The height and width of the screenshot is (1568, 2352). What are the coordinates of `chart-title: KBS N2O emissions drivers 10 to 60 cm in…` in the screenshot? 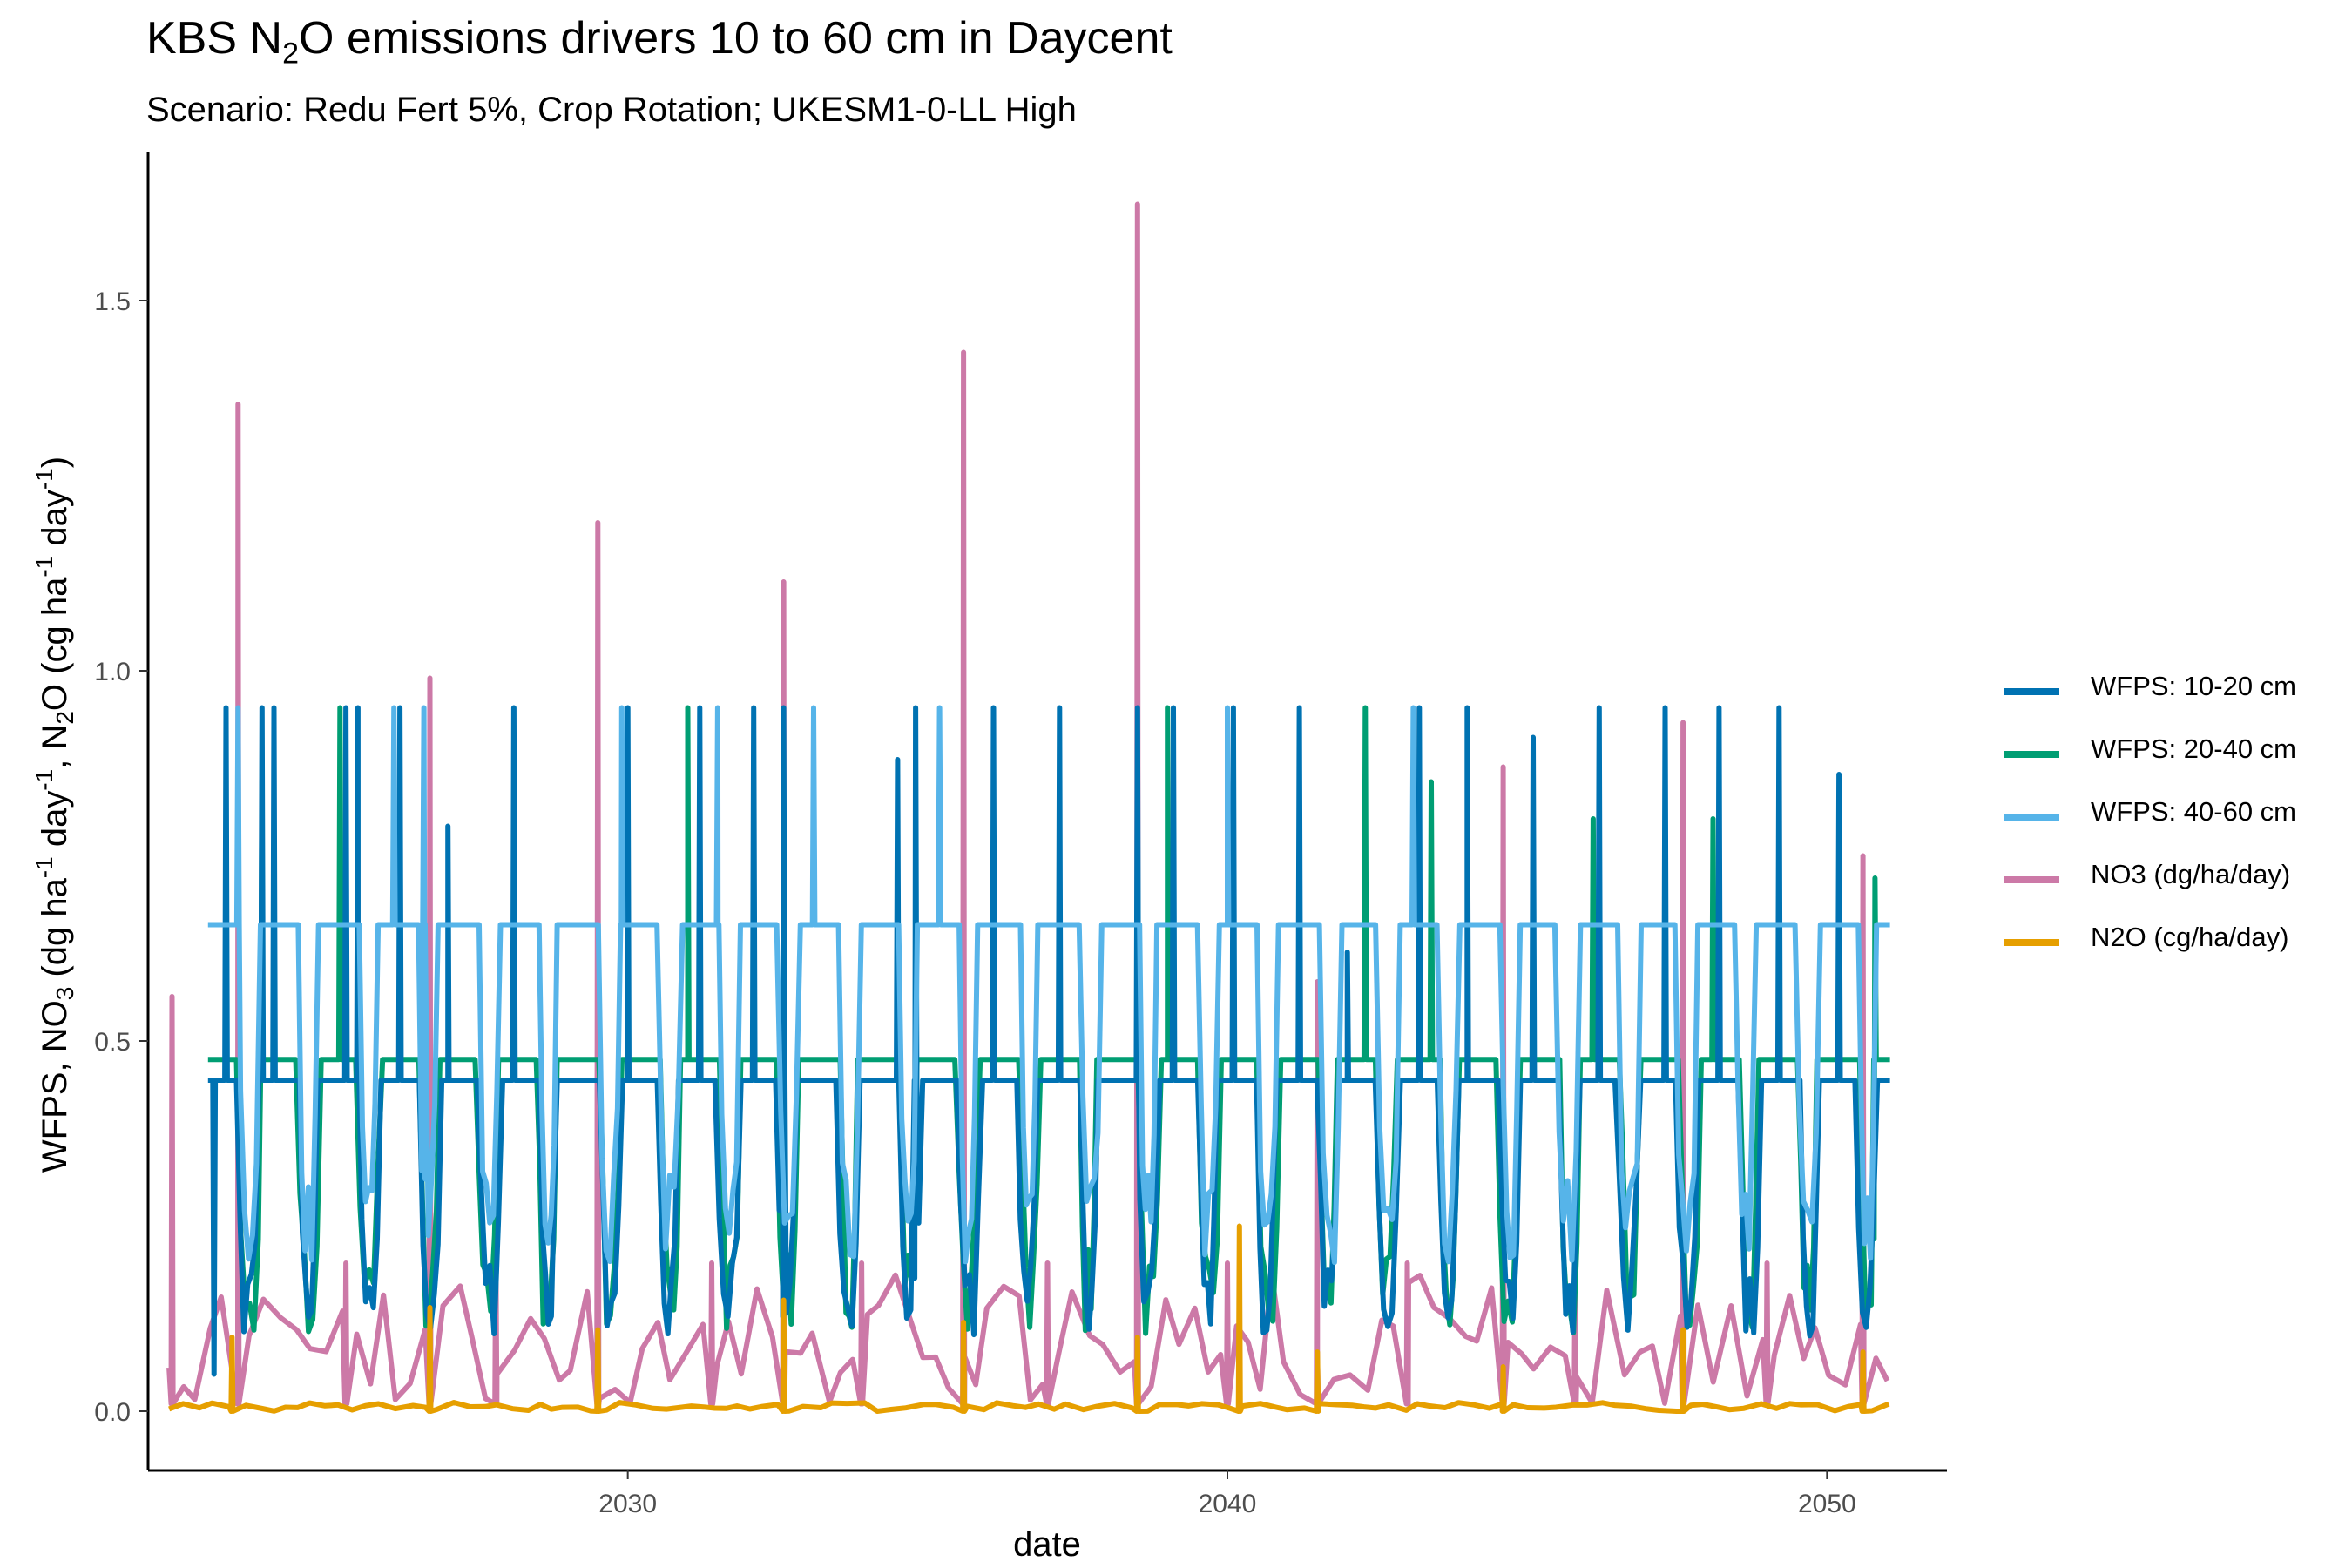 It's located at (659, 42).